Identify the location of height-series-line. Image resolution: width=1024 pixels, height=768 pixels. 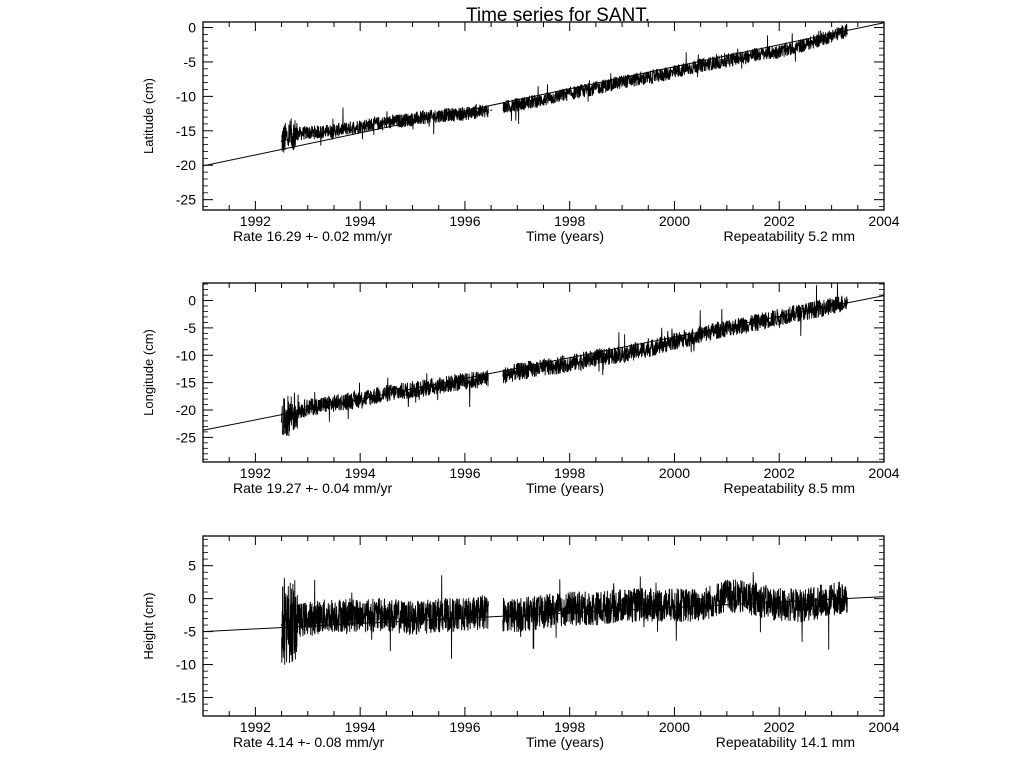
(564, 618).